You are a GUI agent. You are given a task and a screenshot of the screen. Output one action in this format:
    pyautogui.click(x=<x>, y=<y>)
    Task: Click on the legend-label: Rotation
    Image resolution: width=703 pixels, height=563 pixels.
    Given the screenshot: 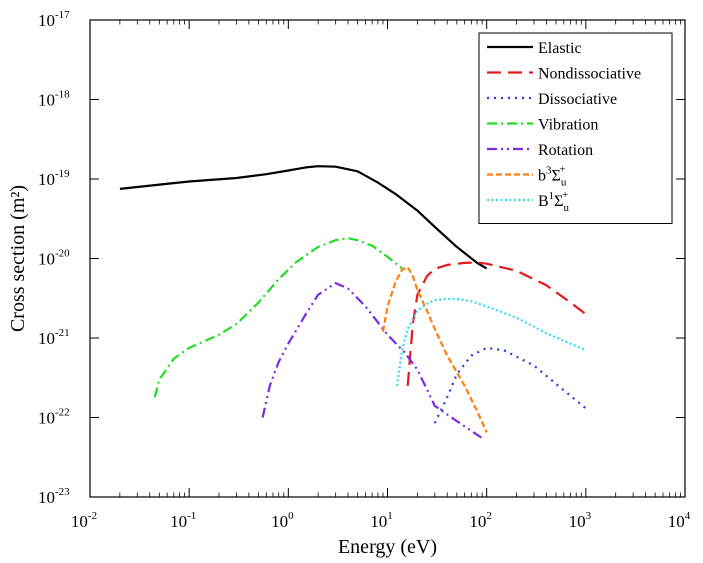 What is the action you would take?
    pyautogui.click(x=565, y=150)
    